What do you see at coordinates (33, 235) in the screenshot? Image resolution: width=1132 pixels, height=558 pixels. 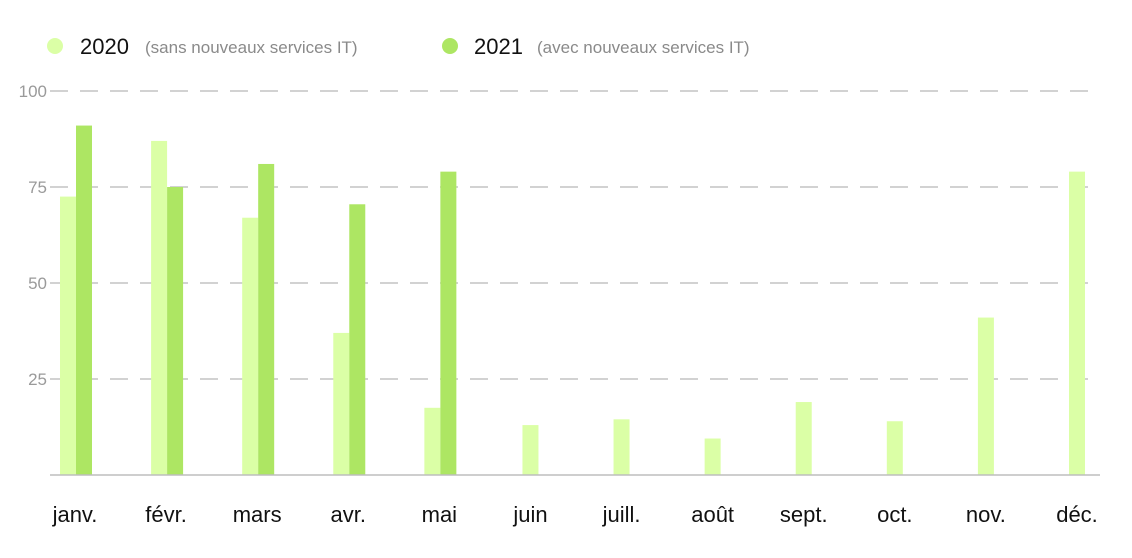 I see `y-axis-ticks: 25 50 75 100` at bounding box center [33, 235].